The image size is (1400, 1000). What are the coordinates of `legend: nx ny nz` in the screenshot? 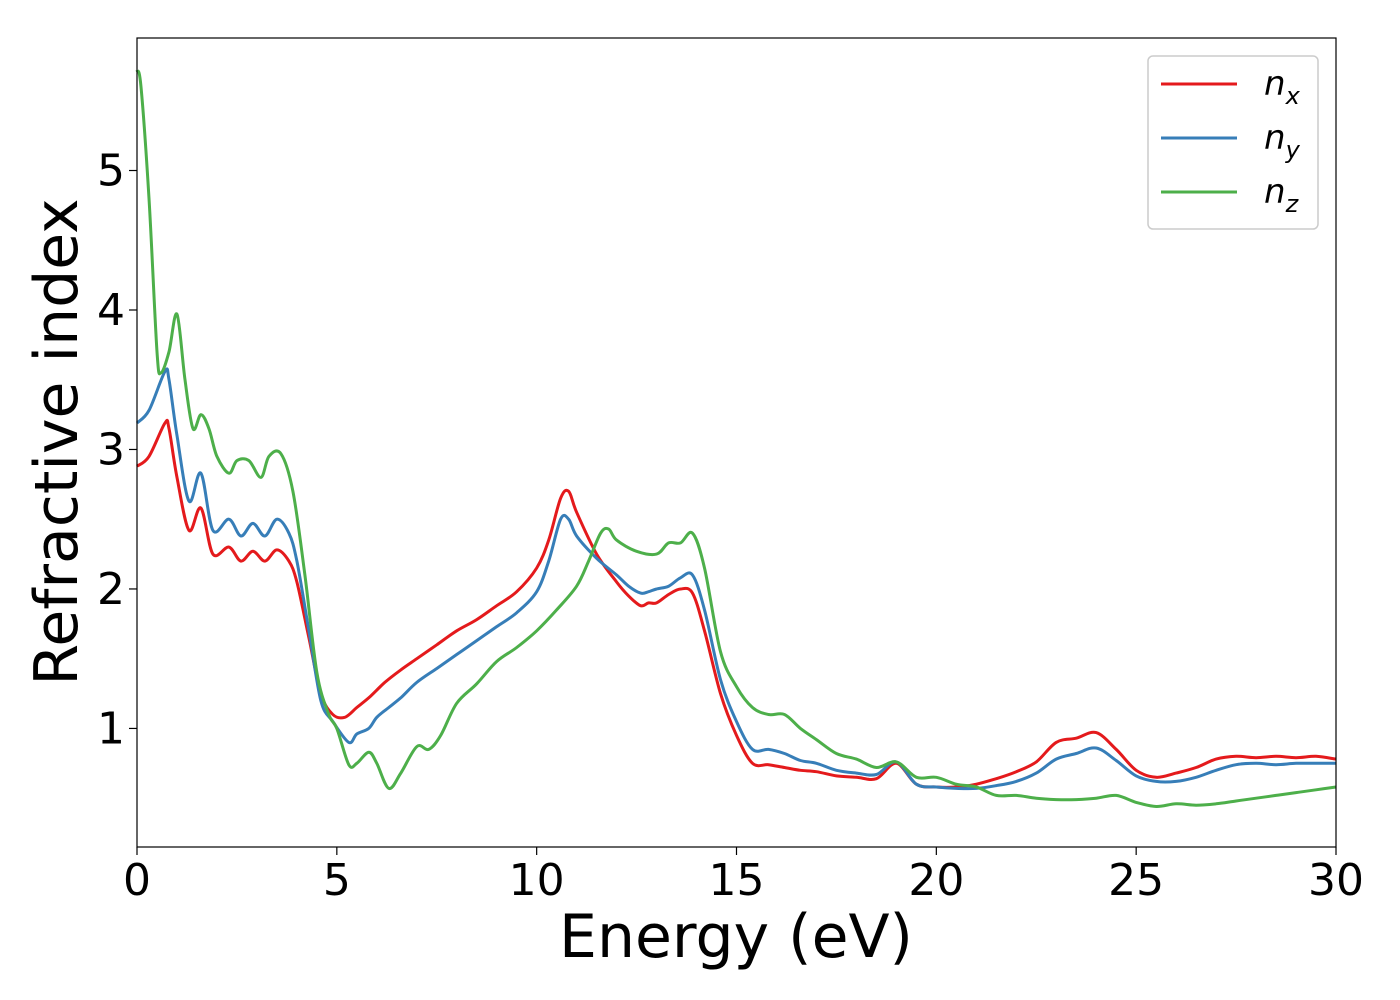 It's located at (1233, 142).